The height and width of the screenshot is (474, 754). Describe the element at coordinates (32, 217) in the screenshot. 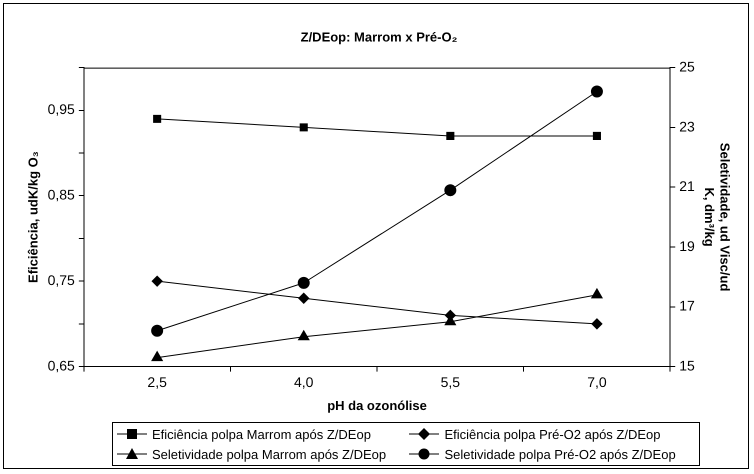

I see `y-axis-title: Eficiência, udK/kg O₃` at that location.